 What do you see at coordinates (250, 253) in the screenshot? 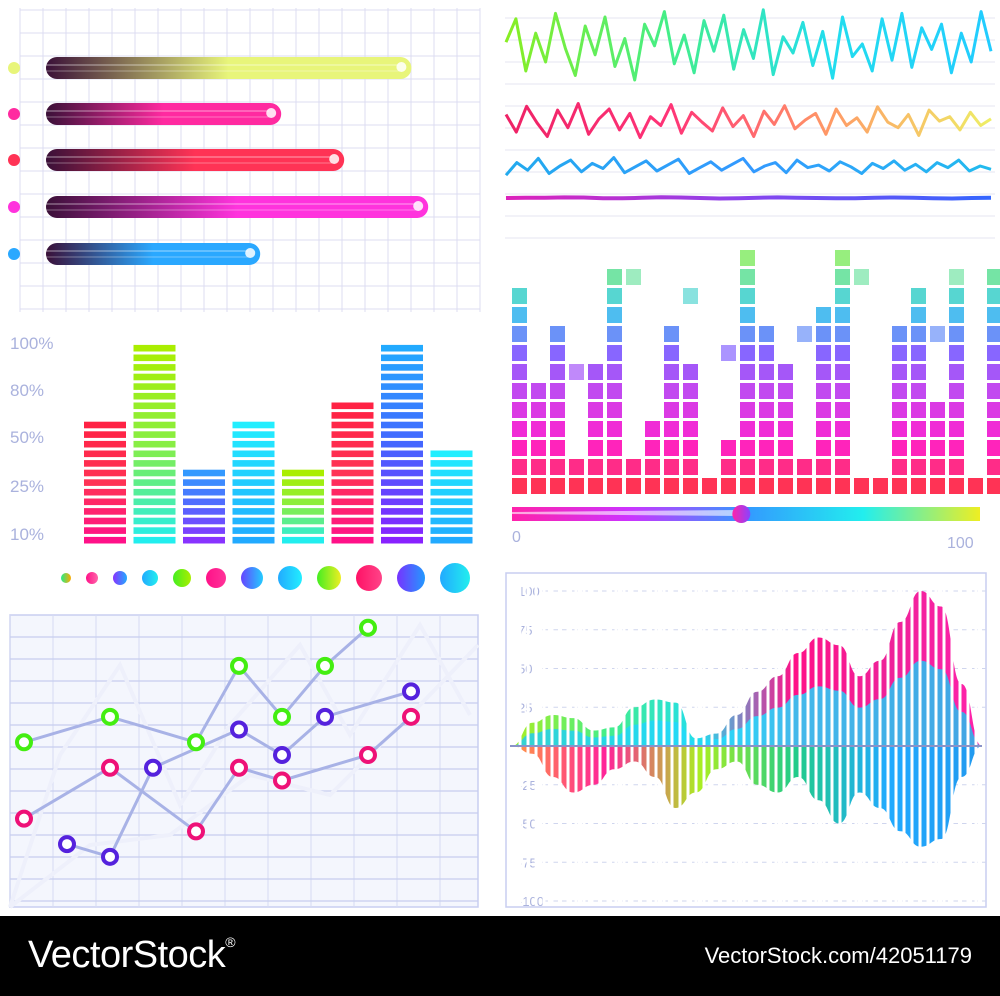
I see `bar-glow` at bounding box center [250, 253].